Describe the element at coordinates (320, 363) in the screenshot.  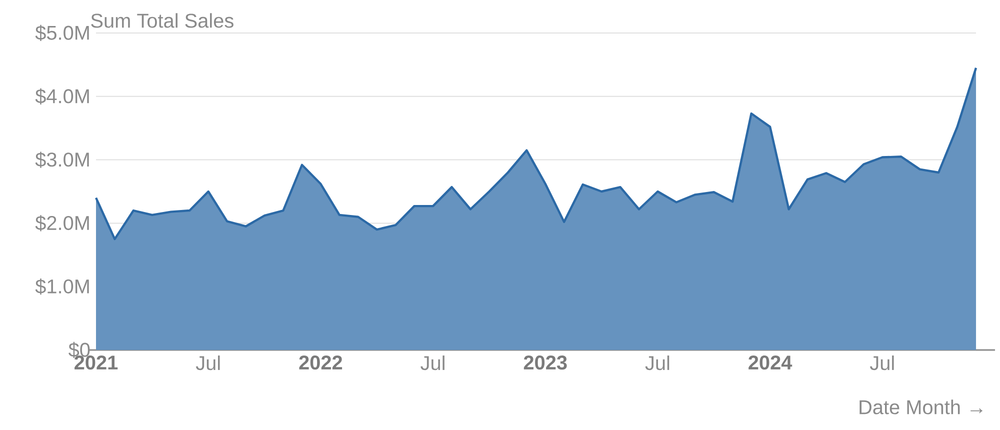
I see `x-tick-label: 2022` at that location.